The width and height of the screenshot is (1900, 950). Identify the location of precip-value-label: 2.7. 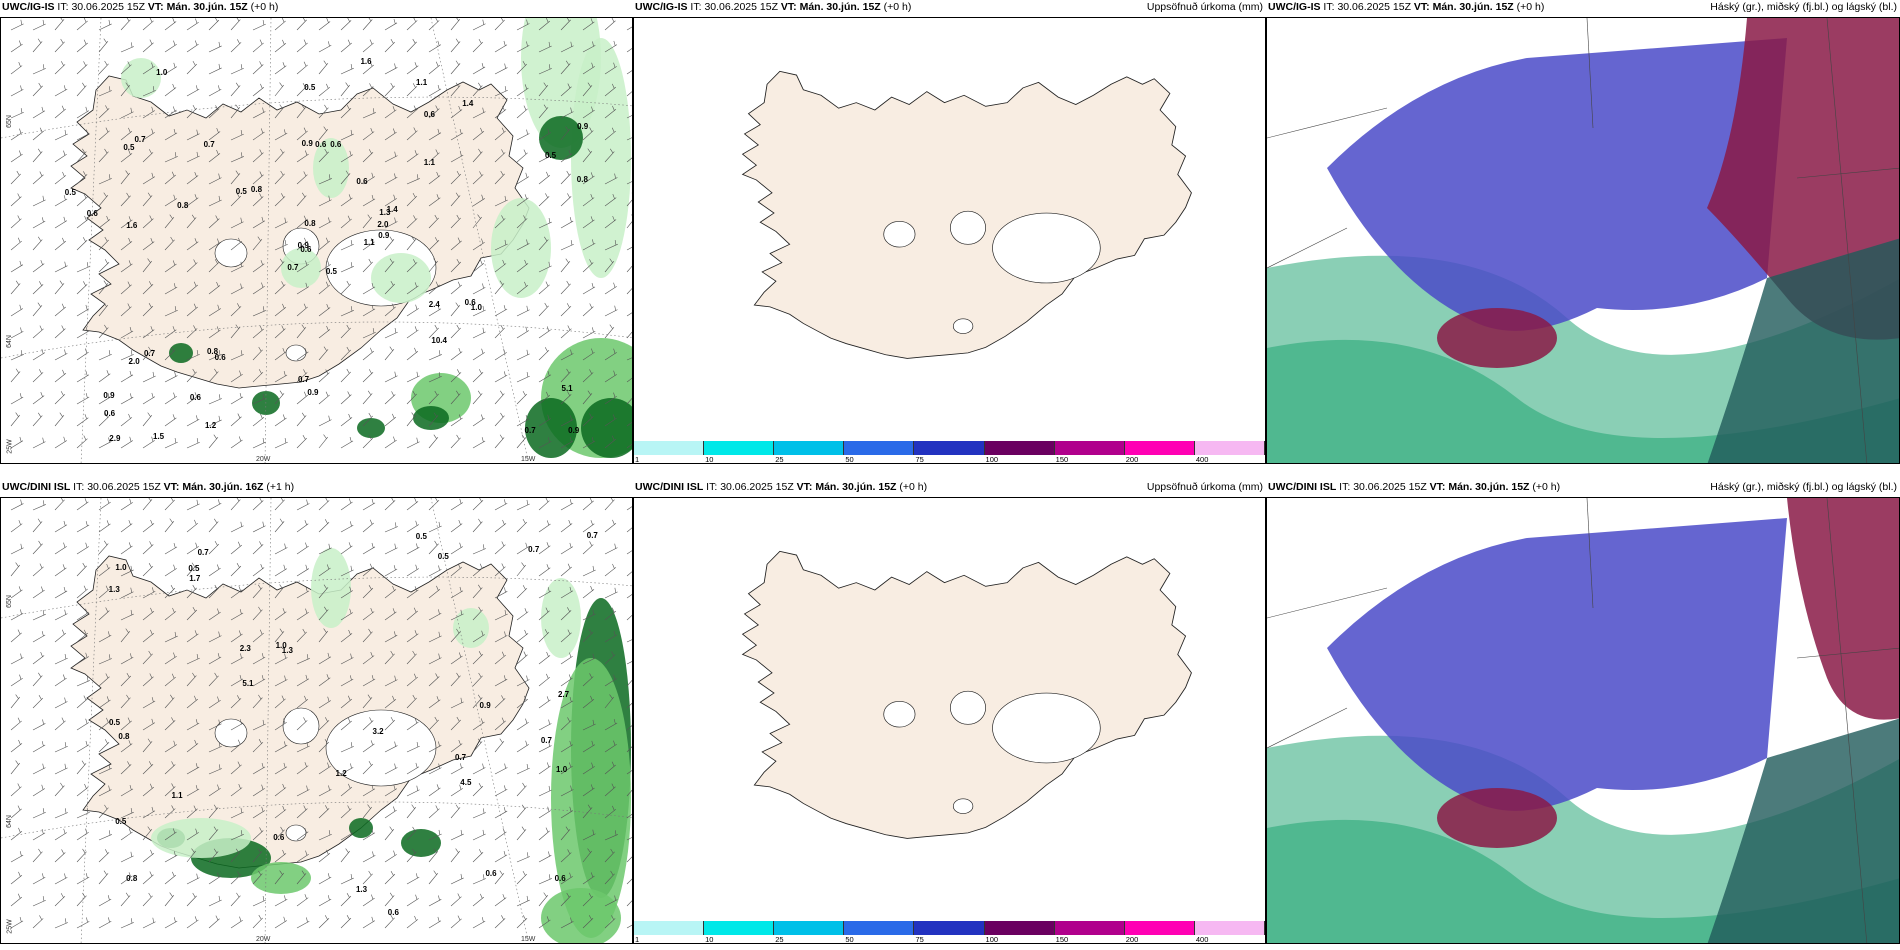
(563, 695).